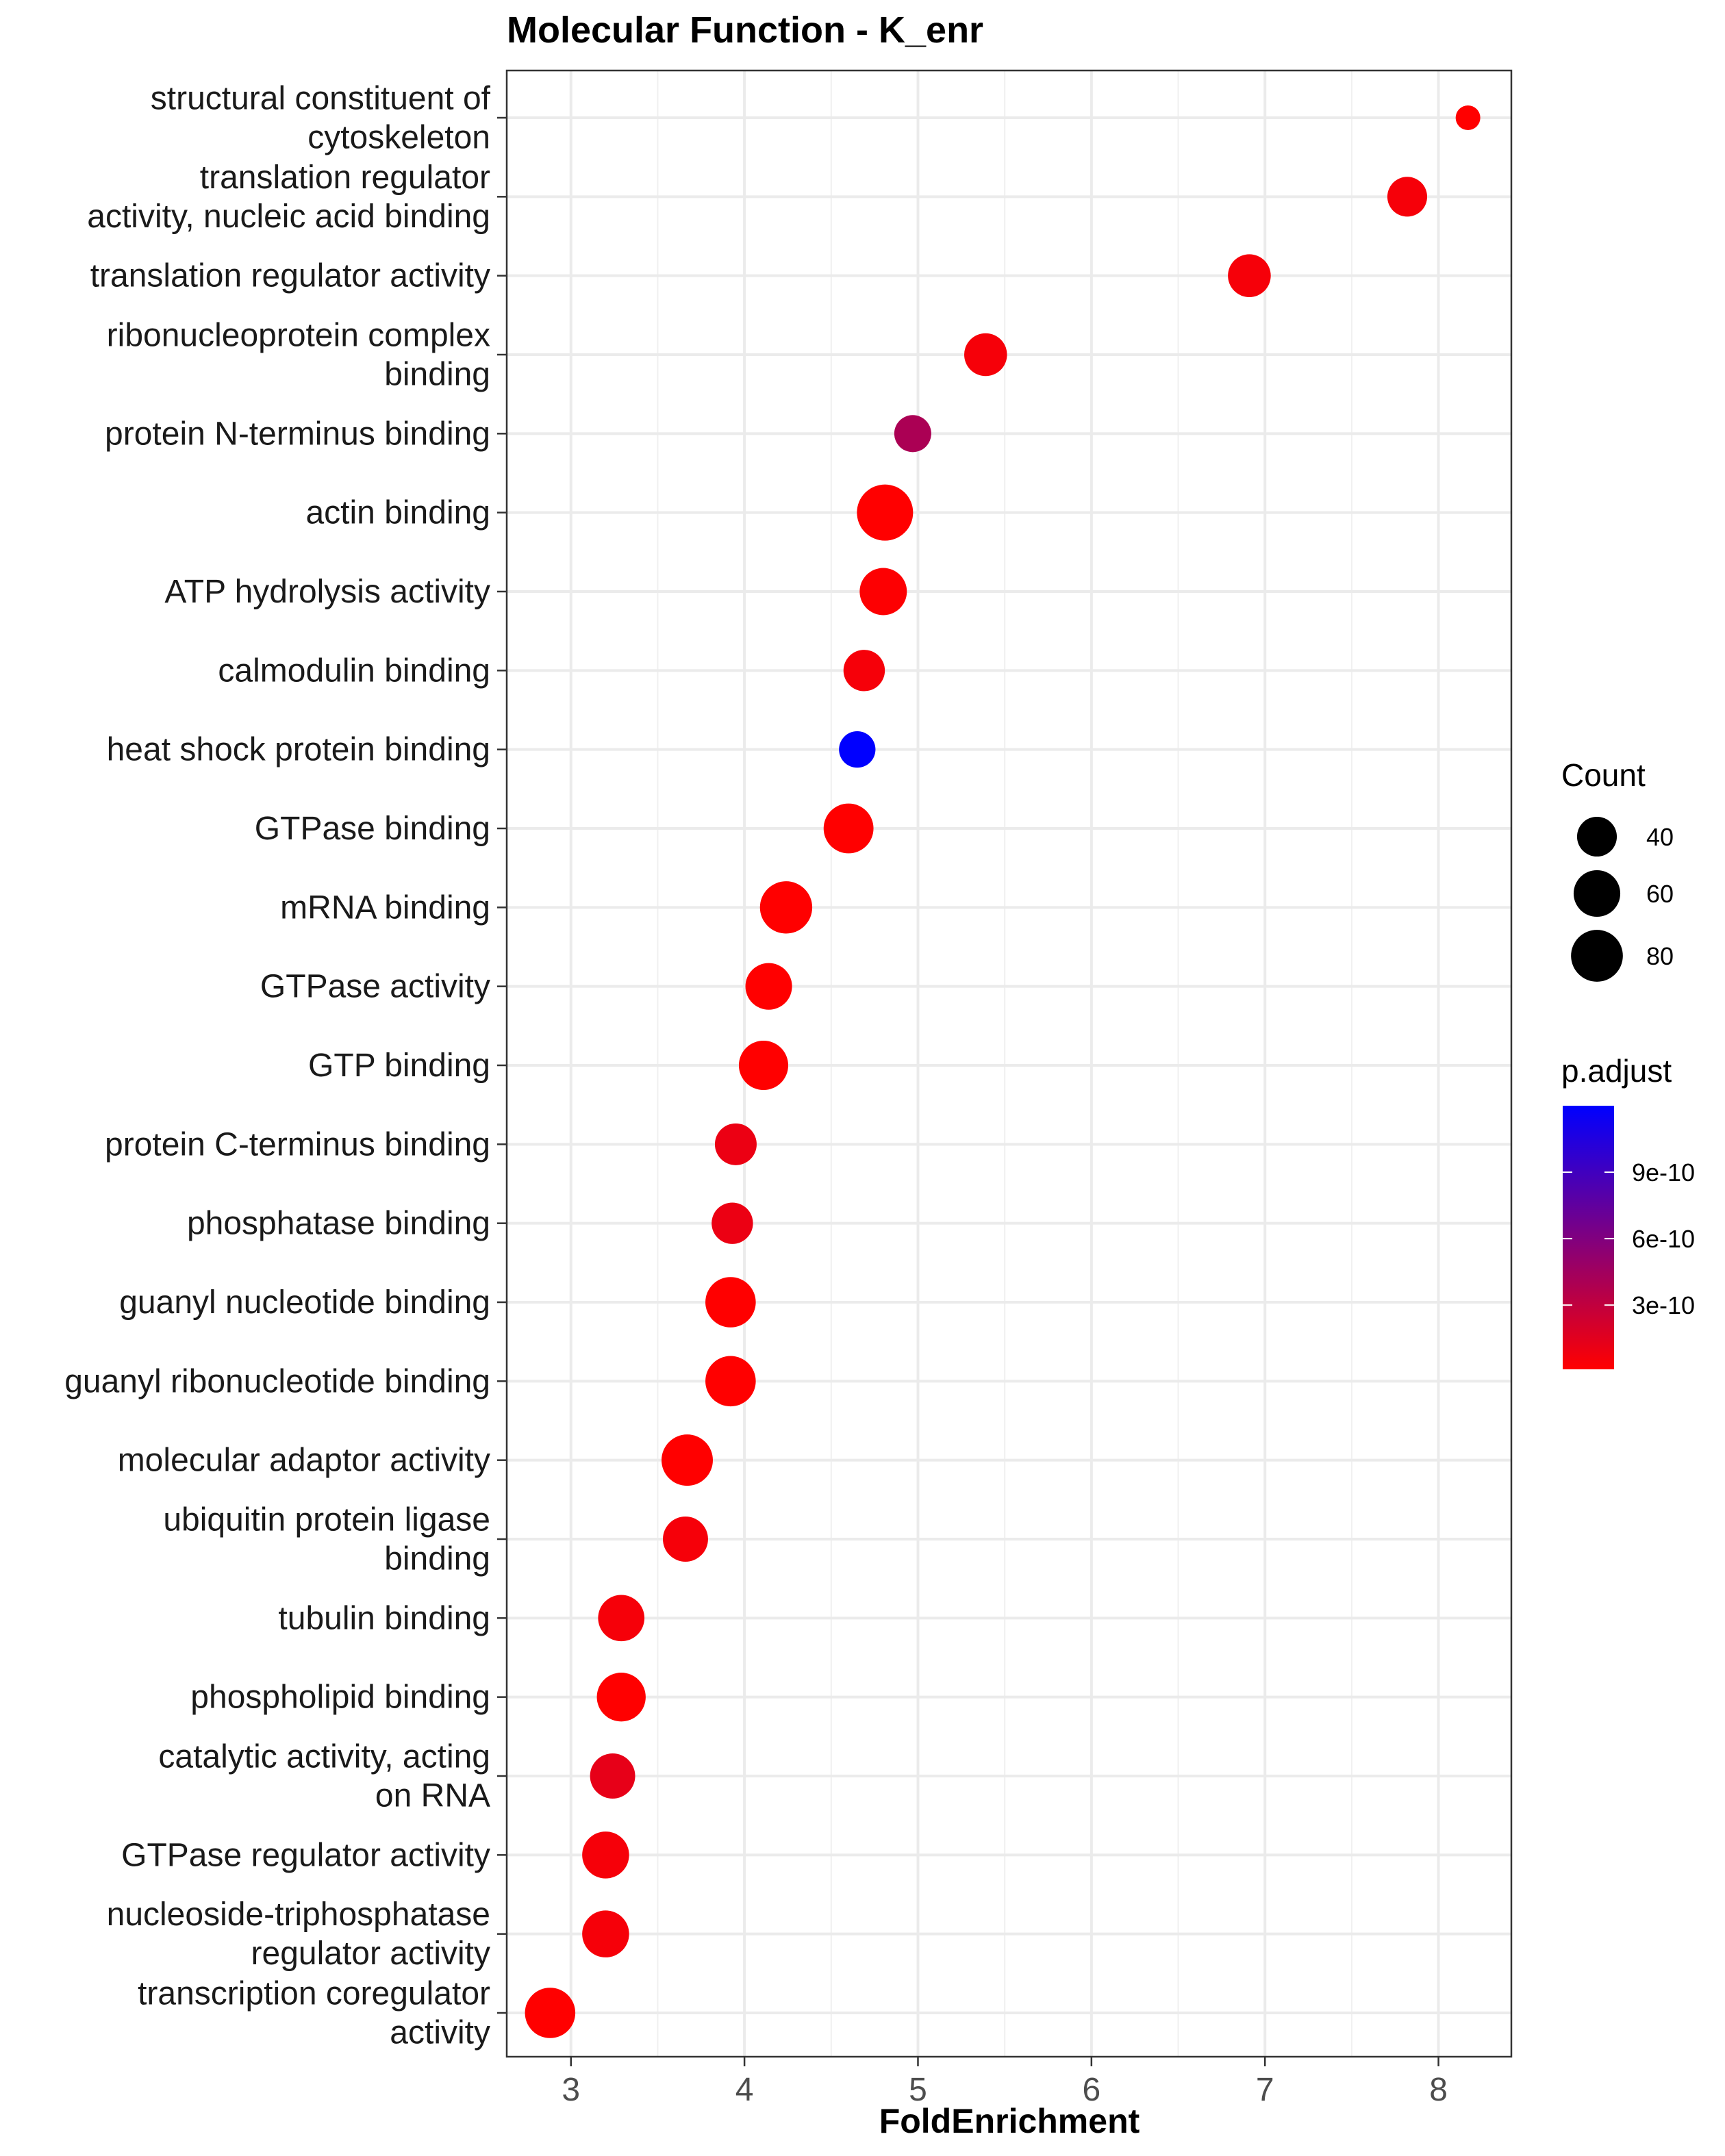 The height and width of the screenshot is (2156, 1725). Describe the element at coordinates (384, 1618) in the screenshot. I see `y-tick-label: tubulin binding` at that location.